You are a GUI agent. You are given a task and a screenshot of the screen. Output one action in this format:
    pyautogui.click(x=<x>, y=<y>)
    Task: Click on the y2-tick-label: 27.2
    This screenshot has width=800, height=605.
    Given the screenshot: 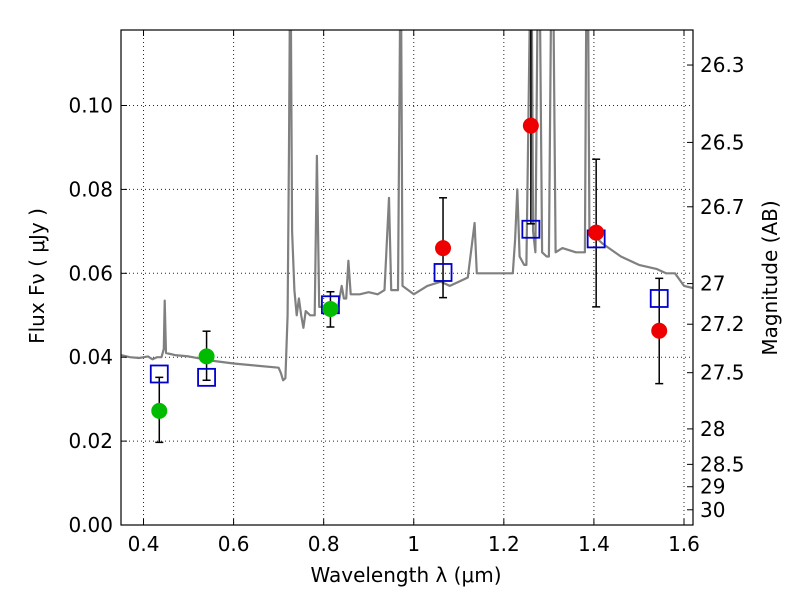 What is the action you would take?
    pyautogui.click(x=722, y=324)
    